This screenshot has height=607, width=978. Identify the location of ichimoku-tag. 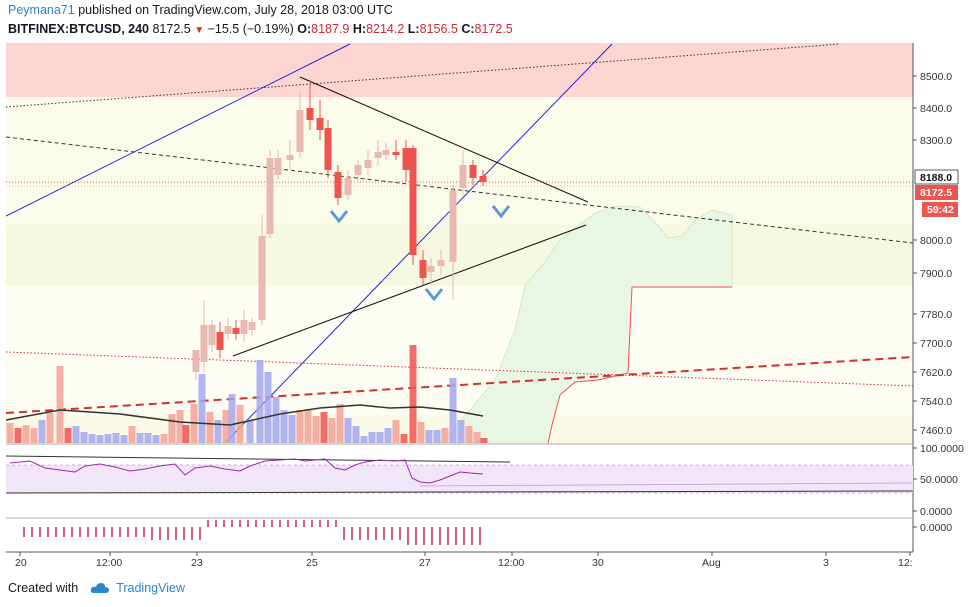
(936, 177).